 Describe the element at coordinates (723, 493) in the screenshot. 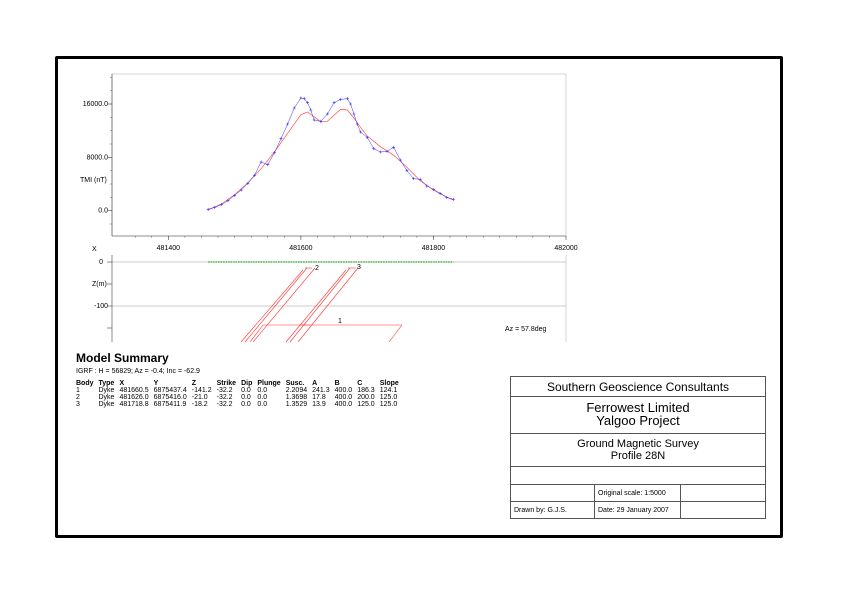

I see `scale-row-spare` at that location.